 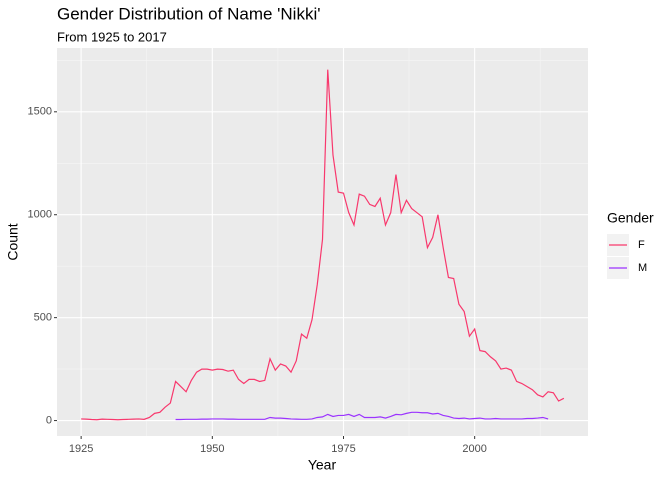 I want to click on legend-title: Gender, so click(x=630, y=218).